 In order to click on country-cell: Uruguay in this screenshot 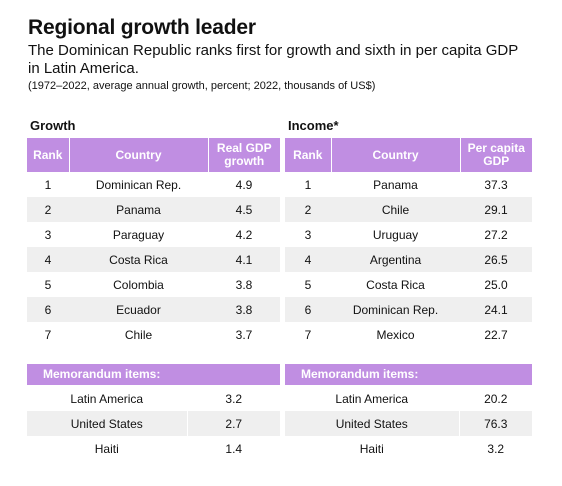, I will do `click(395, 234)`.